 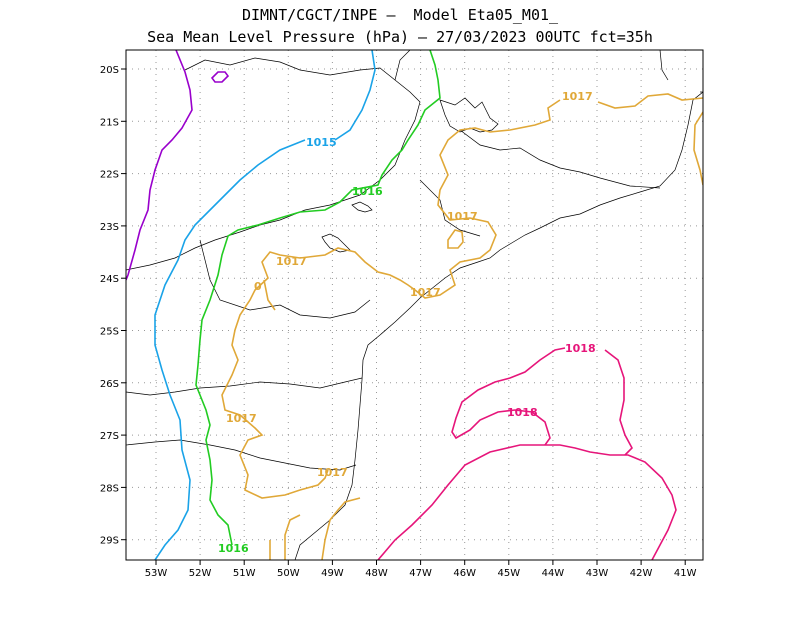 What do you see at coordinates (332, 472) in the screenshot?
I see `label-1017-f: 1017` at bounding box center [332, 472].